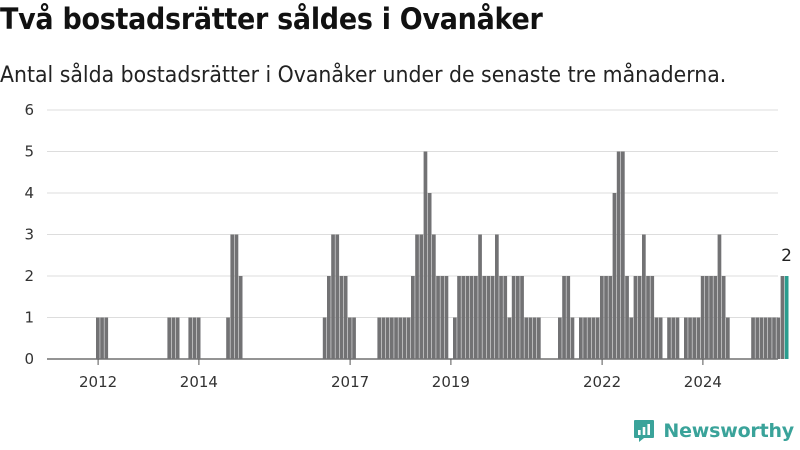  Describe the element at coordinates (786, 317) in the screenshot. I see `bar-highlight` at that location.